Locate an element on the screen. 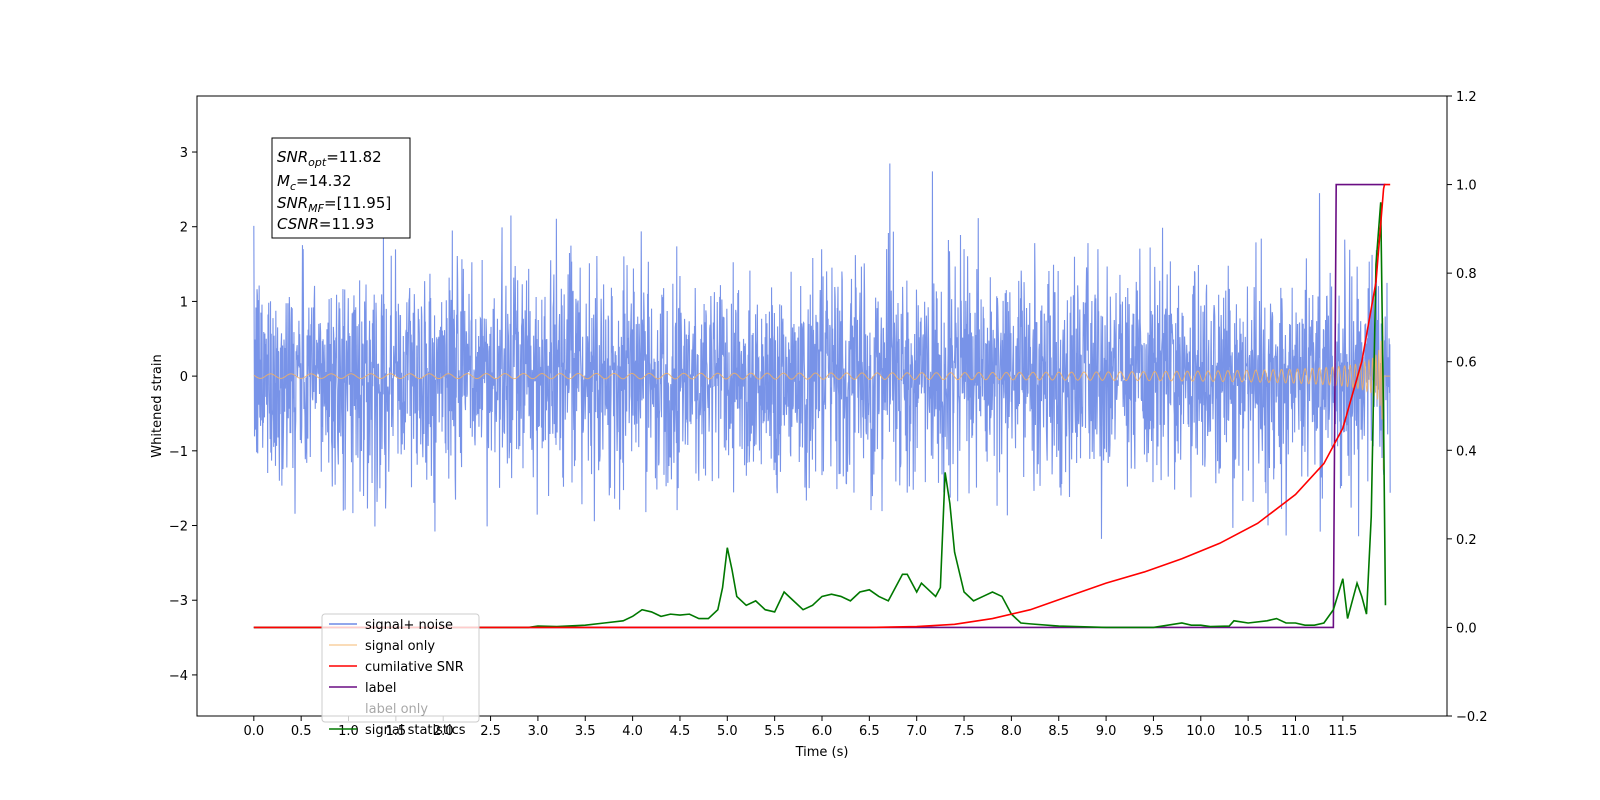 Image resolution: width=1600 pixels, height=800 pixels. x-tick-label: 9.0 is located at coordinates (1106, 731).